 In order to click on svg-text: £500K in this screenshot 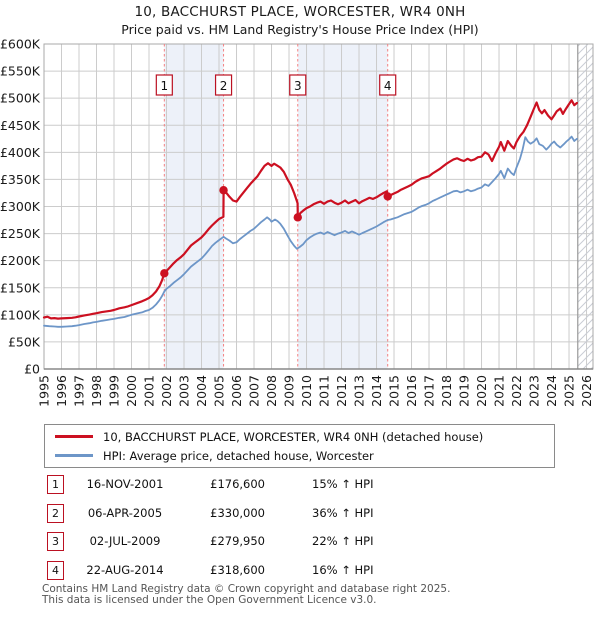, I will do `click(20, 98)`.